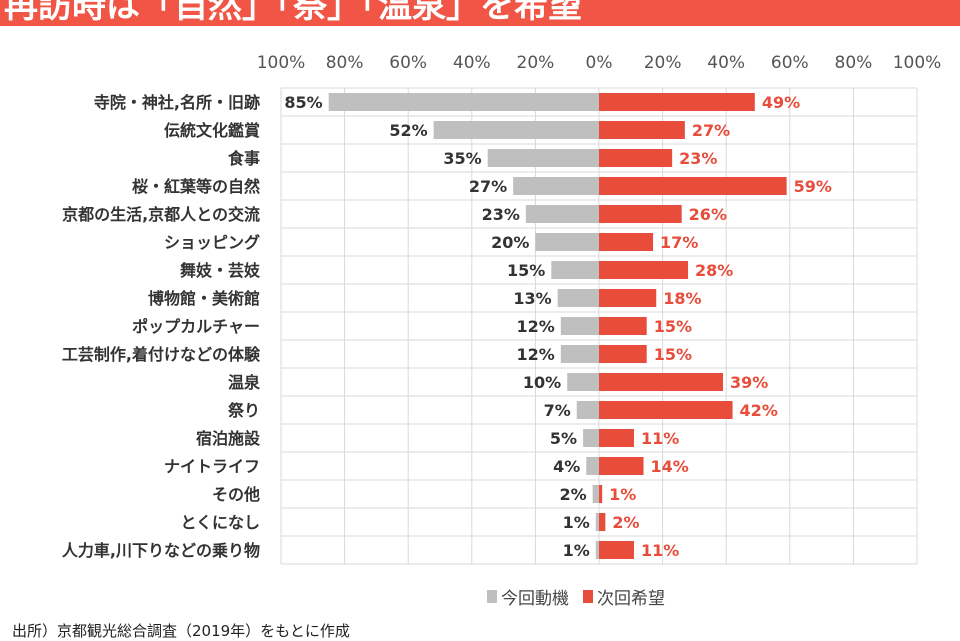 Image resolution: width=960 pixels, height=641 pixels. Describe the element at coordinates (408, 130) in the screenshot. I see `data-label-current: 52%` at that location.